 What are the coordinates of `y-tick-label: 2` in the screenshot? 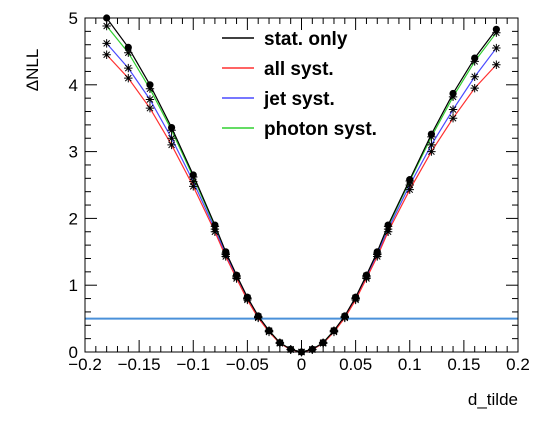 It's located at (73, 218).